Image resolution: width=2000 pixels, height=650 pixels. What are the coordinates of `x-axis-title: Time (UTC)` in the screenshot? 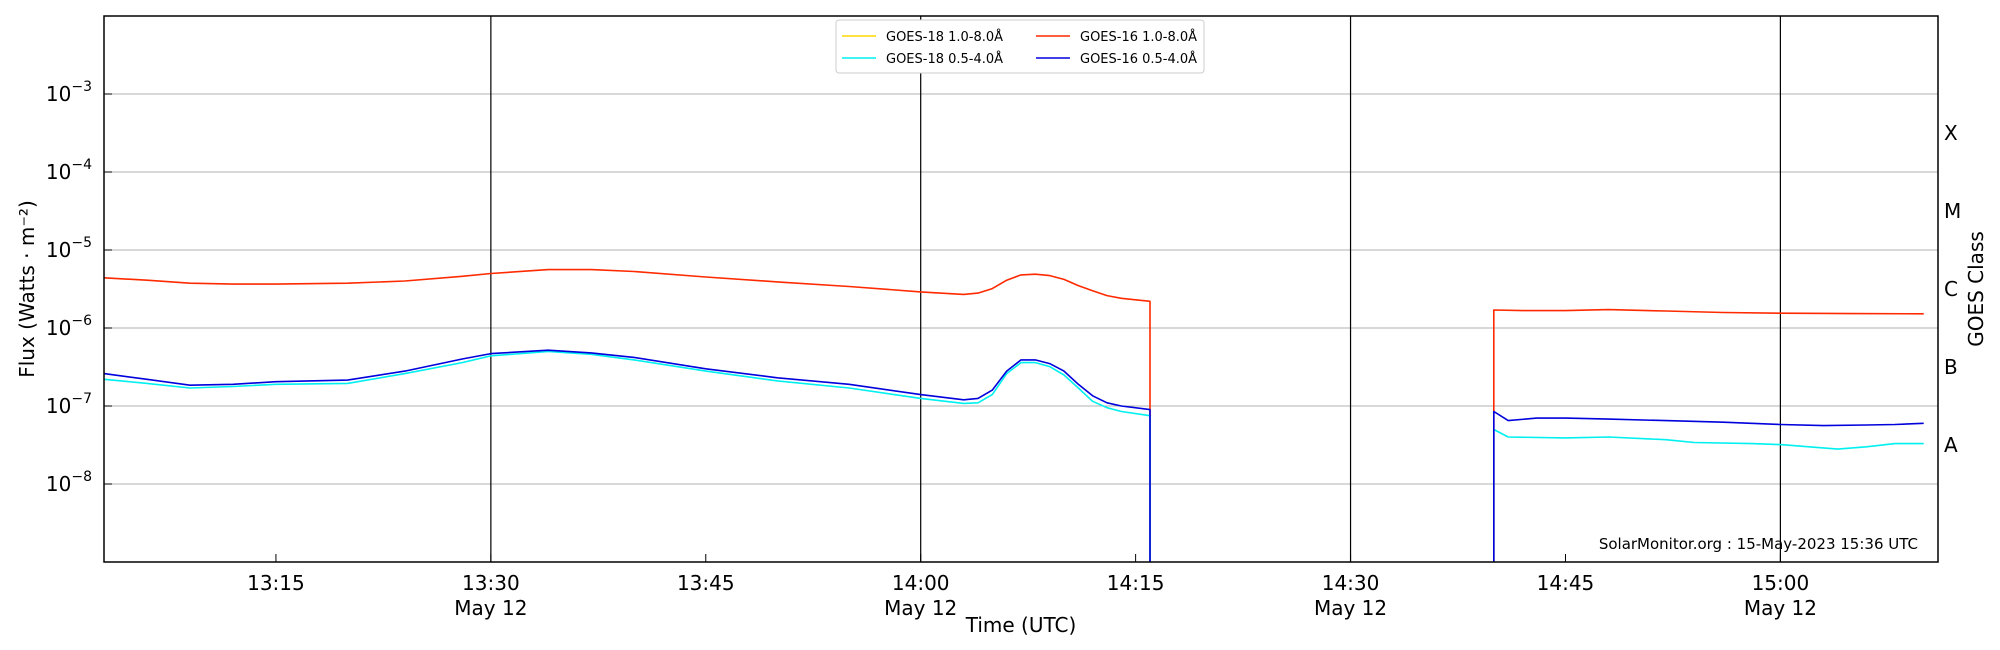 It's located at (1021, 625).